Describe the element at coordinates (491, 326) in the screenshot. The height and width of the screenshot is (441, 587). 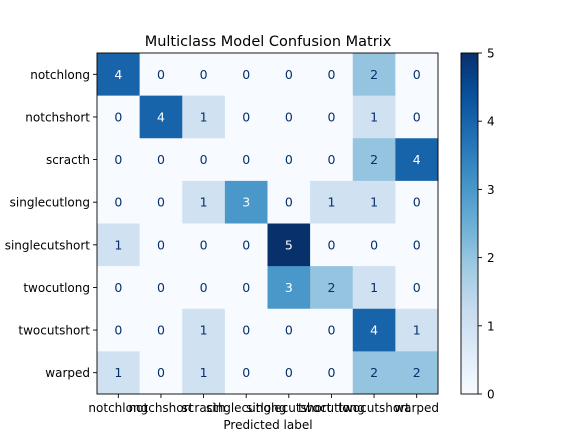
I see `colorbar-tick-label: 1` at that location.